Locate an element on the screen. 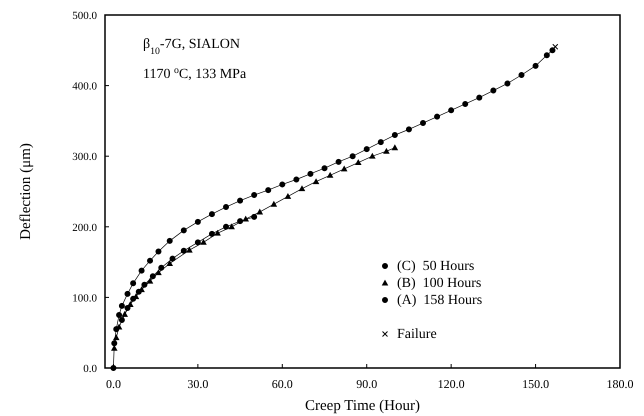  x-axis-title: Creep Time (Hour) is located at coordinates (362, 406).